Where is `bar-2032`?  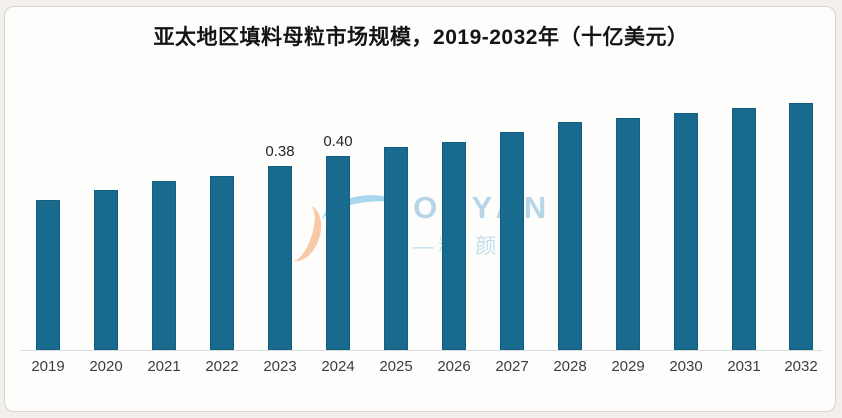
bar-2032 is located at coordinates (801, 226).